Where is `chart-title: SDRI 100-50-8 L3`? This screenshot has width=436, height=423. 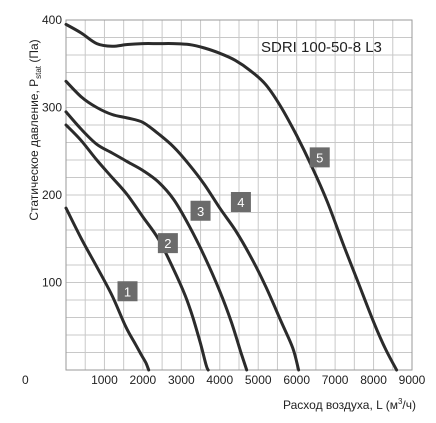 chart-title: SDRI 100-50-8 L3 is located at coordinates (321, 47).